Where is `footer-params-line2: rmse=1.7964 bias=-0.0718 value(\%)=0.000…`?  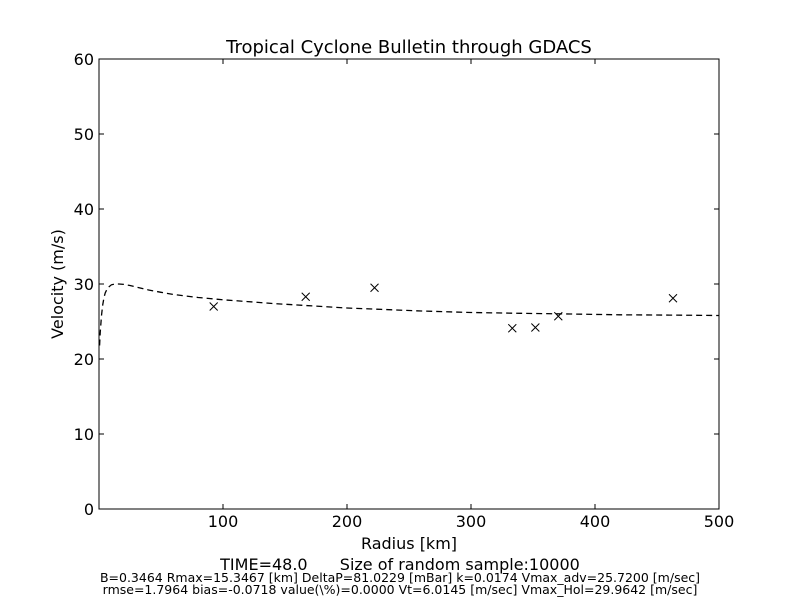 footer-params-line2: rmse=1.7964 bias=-0.0718 value(\%)=0.000… is located at coordinates (400, 589).